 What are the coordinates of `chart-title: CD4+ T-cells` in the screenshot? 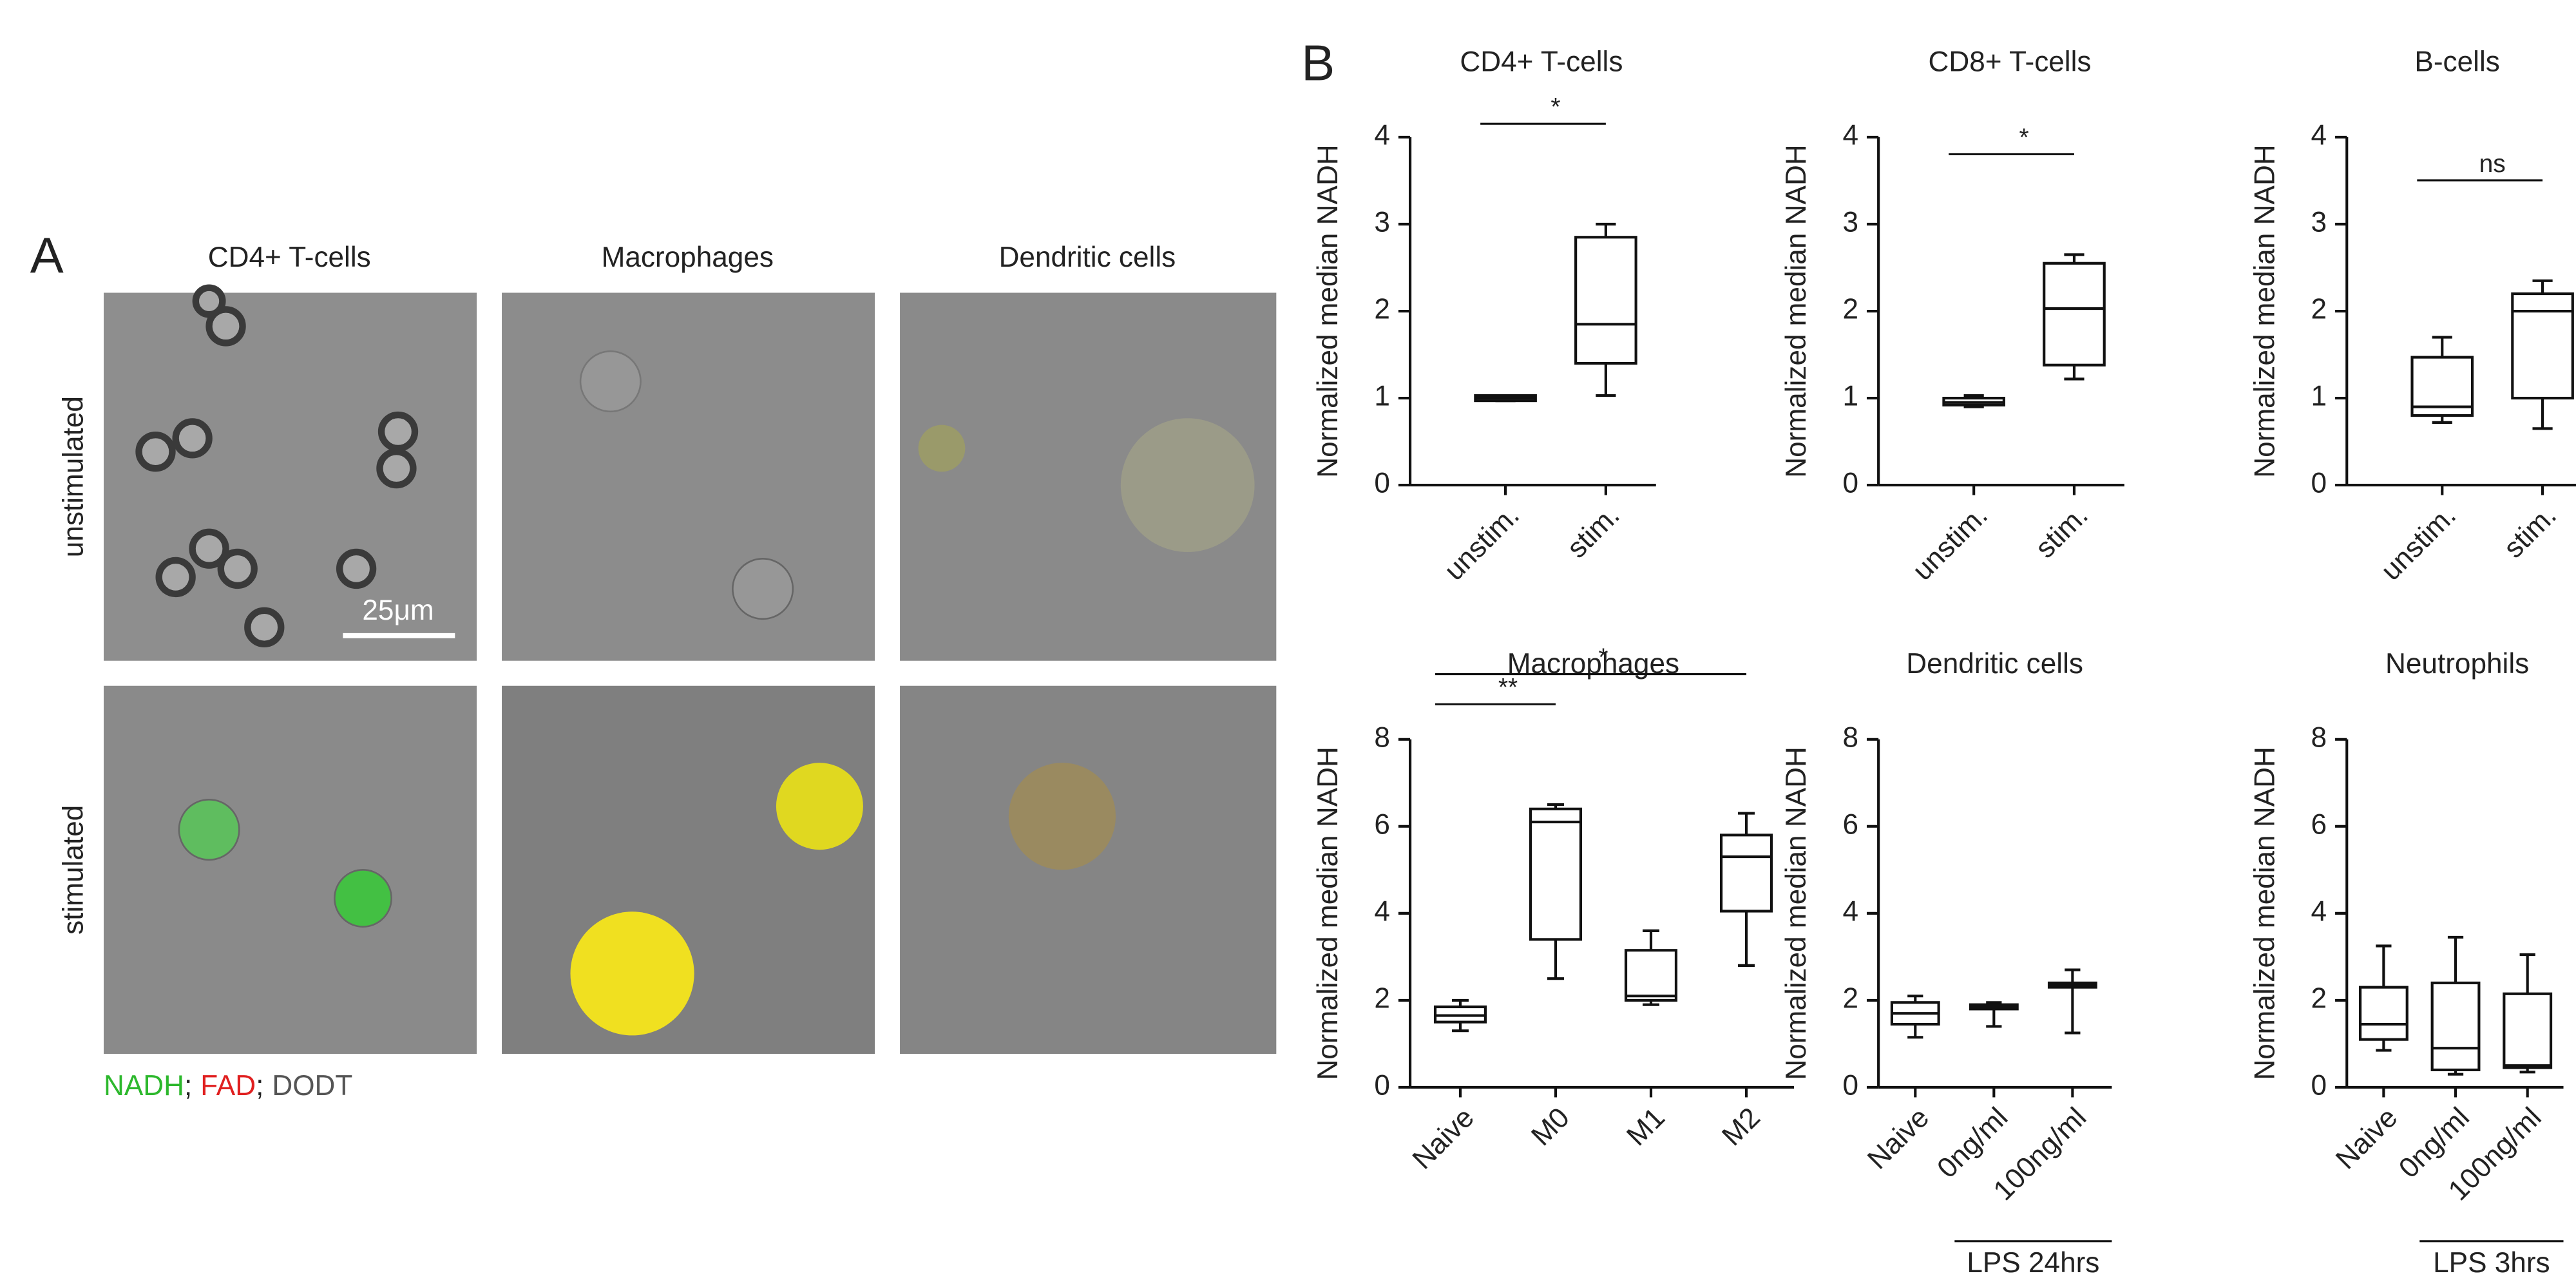 It's located at (1541, 61).